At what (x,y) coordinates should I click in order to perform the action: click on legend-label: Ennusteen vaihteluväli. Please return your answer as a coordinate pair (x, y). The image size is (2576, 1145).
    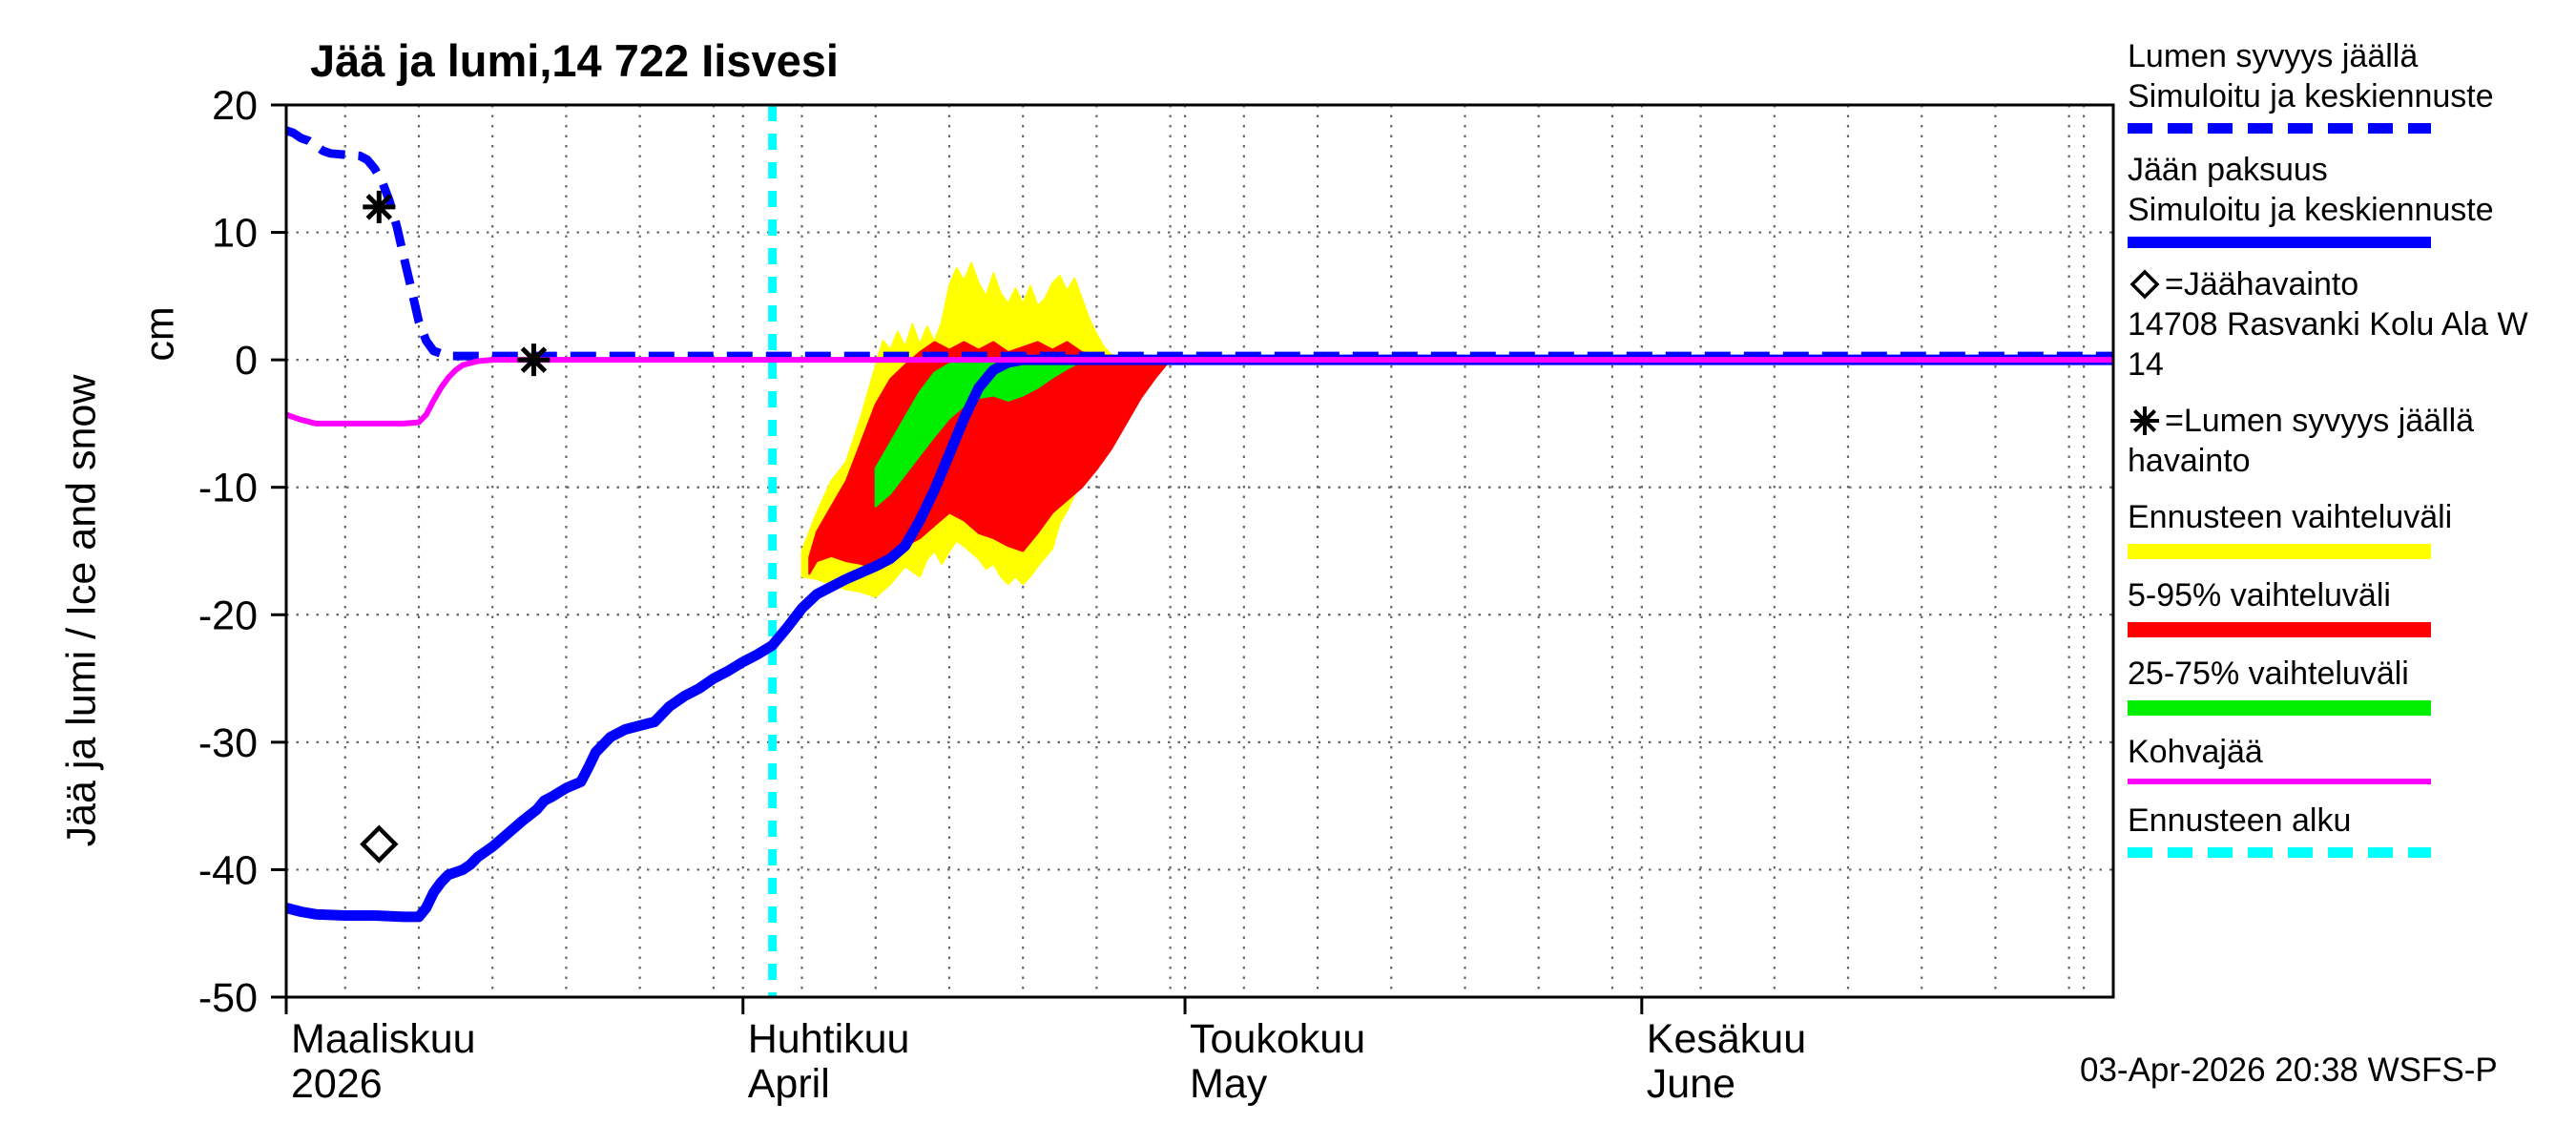
    Looking at the image, I should click on (2290, 517).